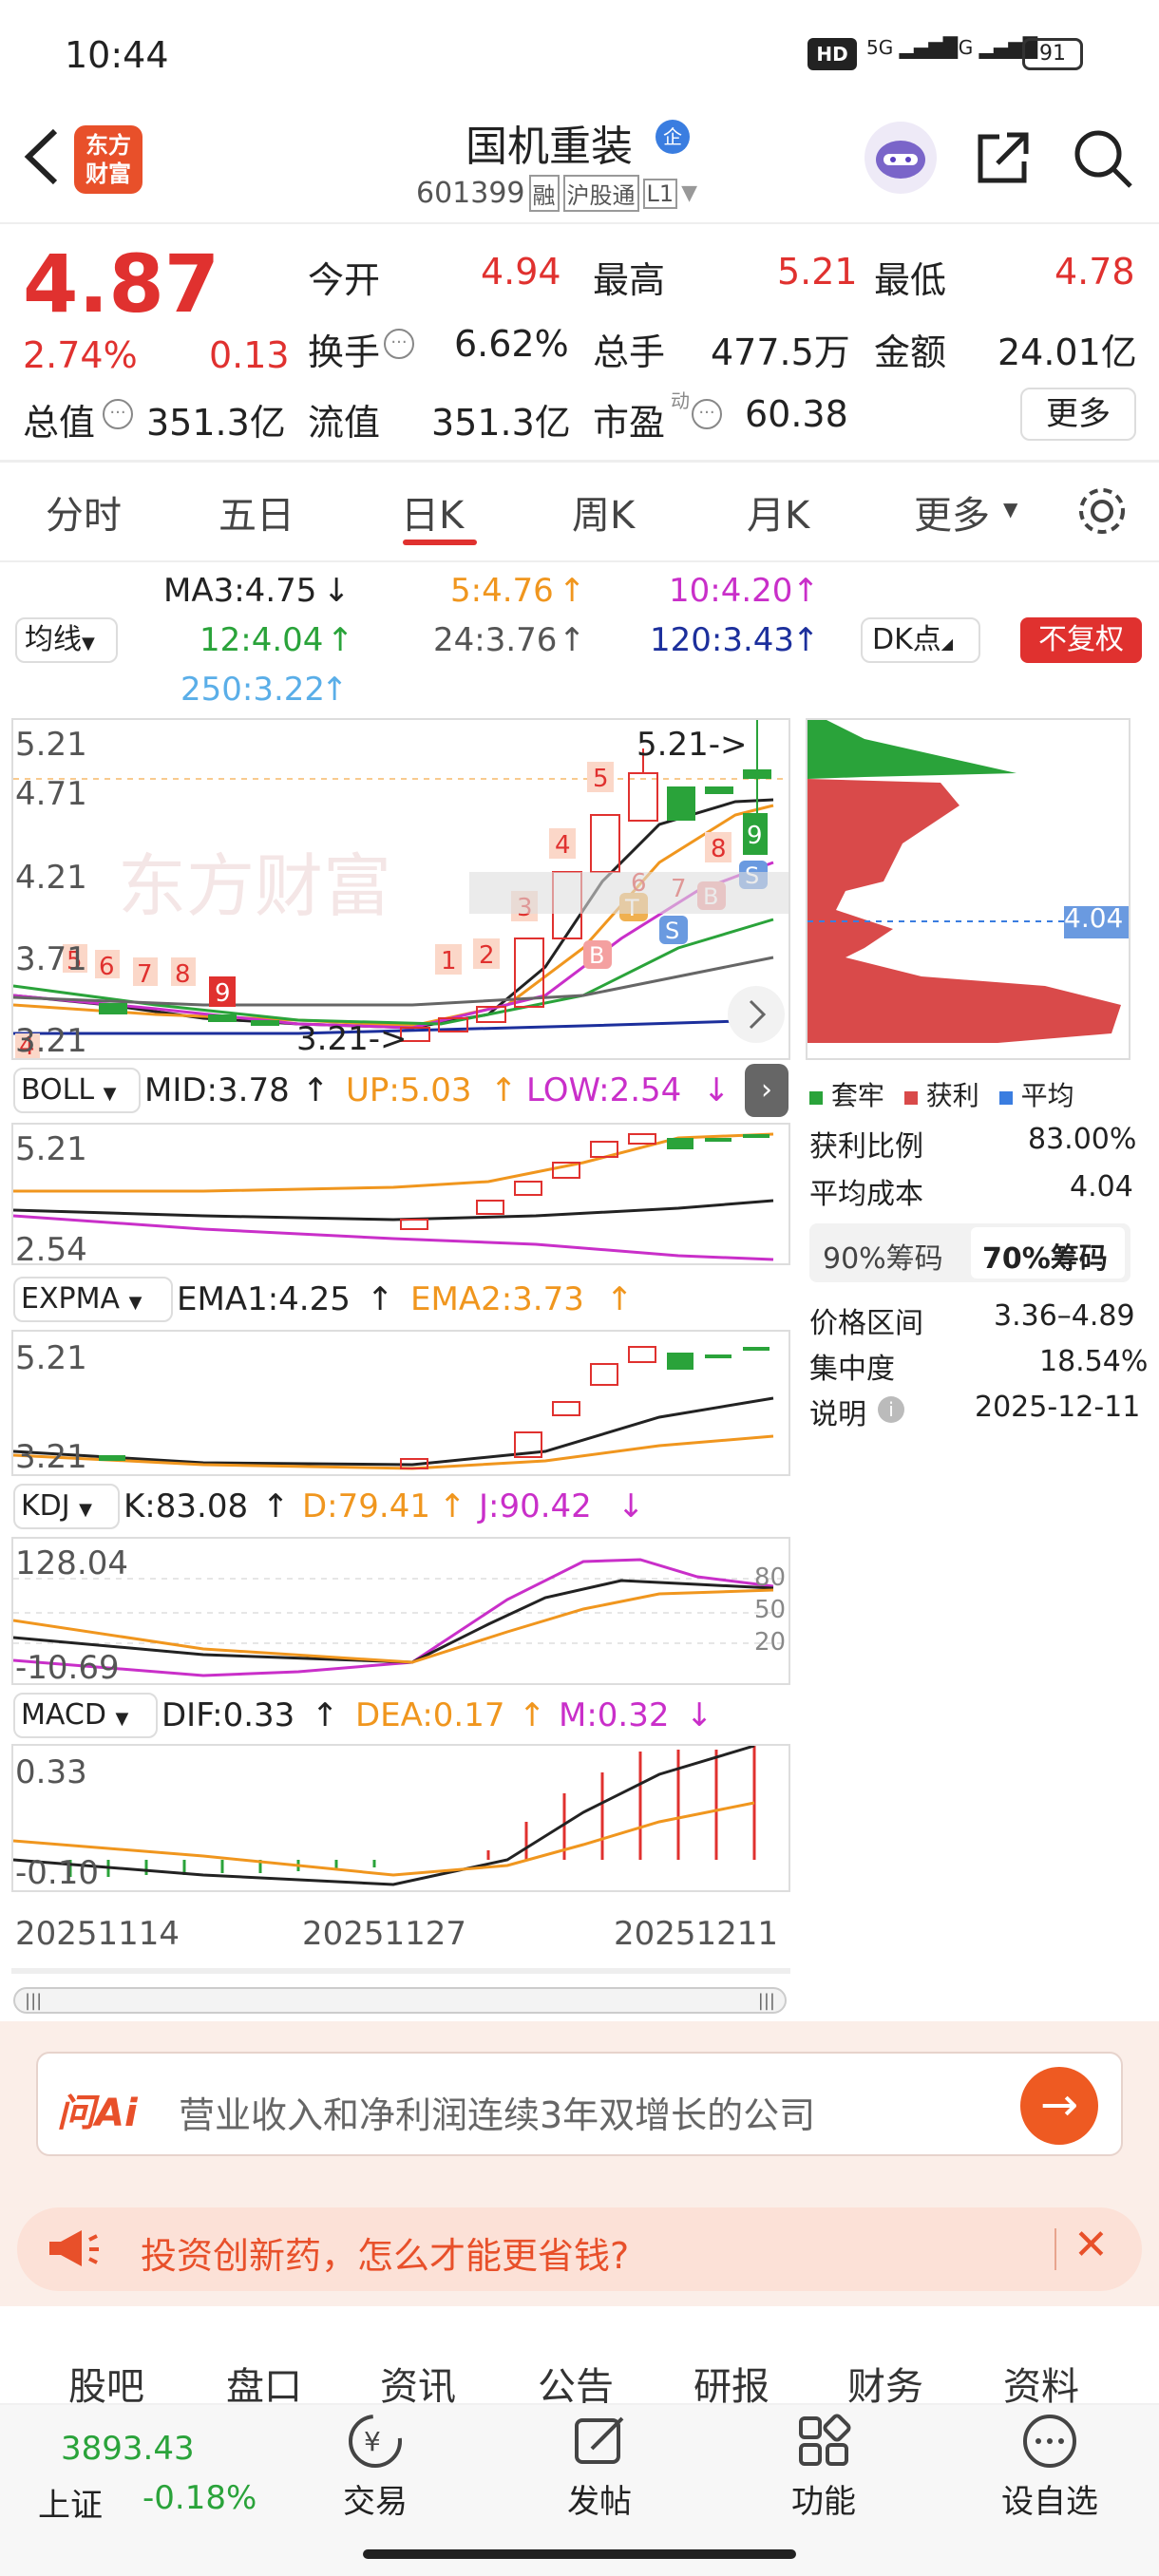 This screenshot has height=2576, width=1159. Describe the element at coordinates (316, 1090) in the screenshot. I see `boll-mid-trend-icon: ↑` at that location.